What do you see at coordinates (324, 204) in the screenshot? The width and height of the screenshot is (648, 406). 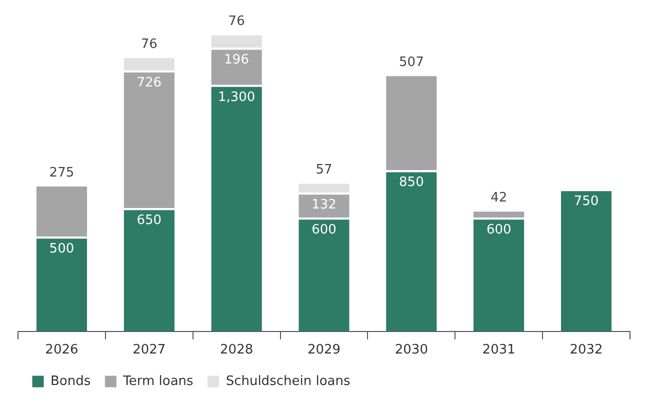 I see `data-label: 132` at bounding box center [324, 204].